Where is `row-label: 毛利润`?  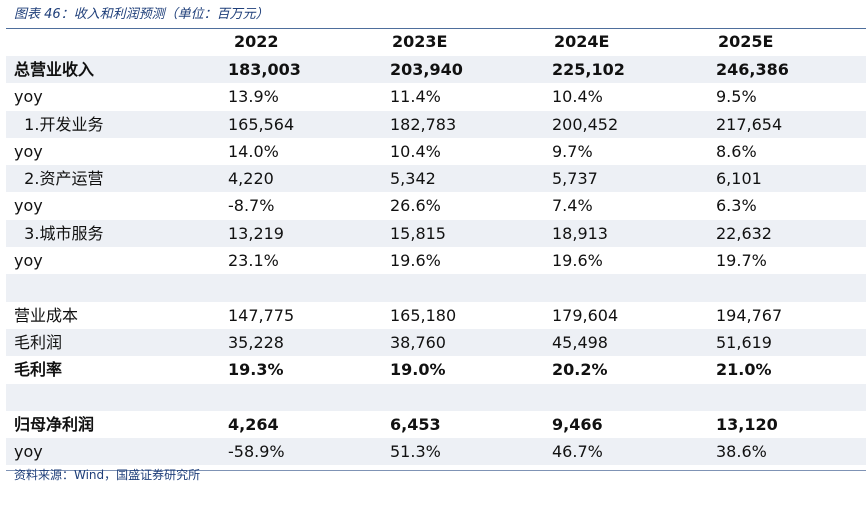 row-label: 毛利润 is located at coordinates (38, 342).